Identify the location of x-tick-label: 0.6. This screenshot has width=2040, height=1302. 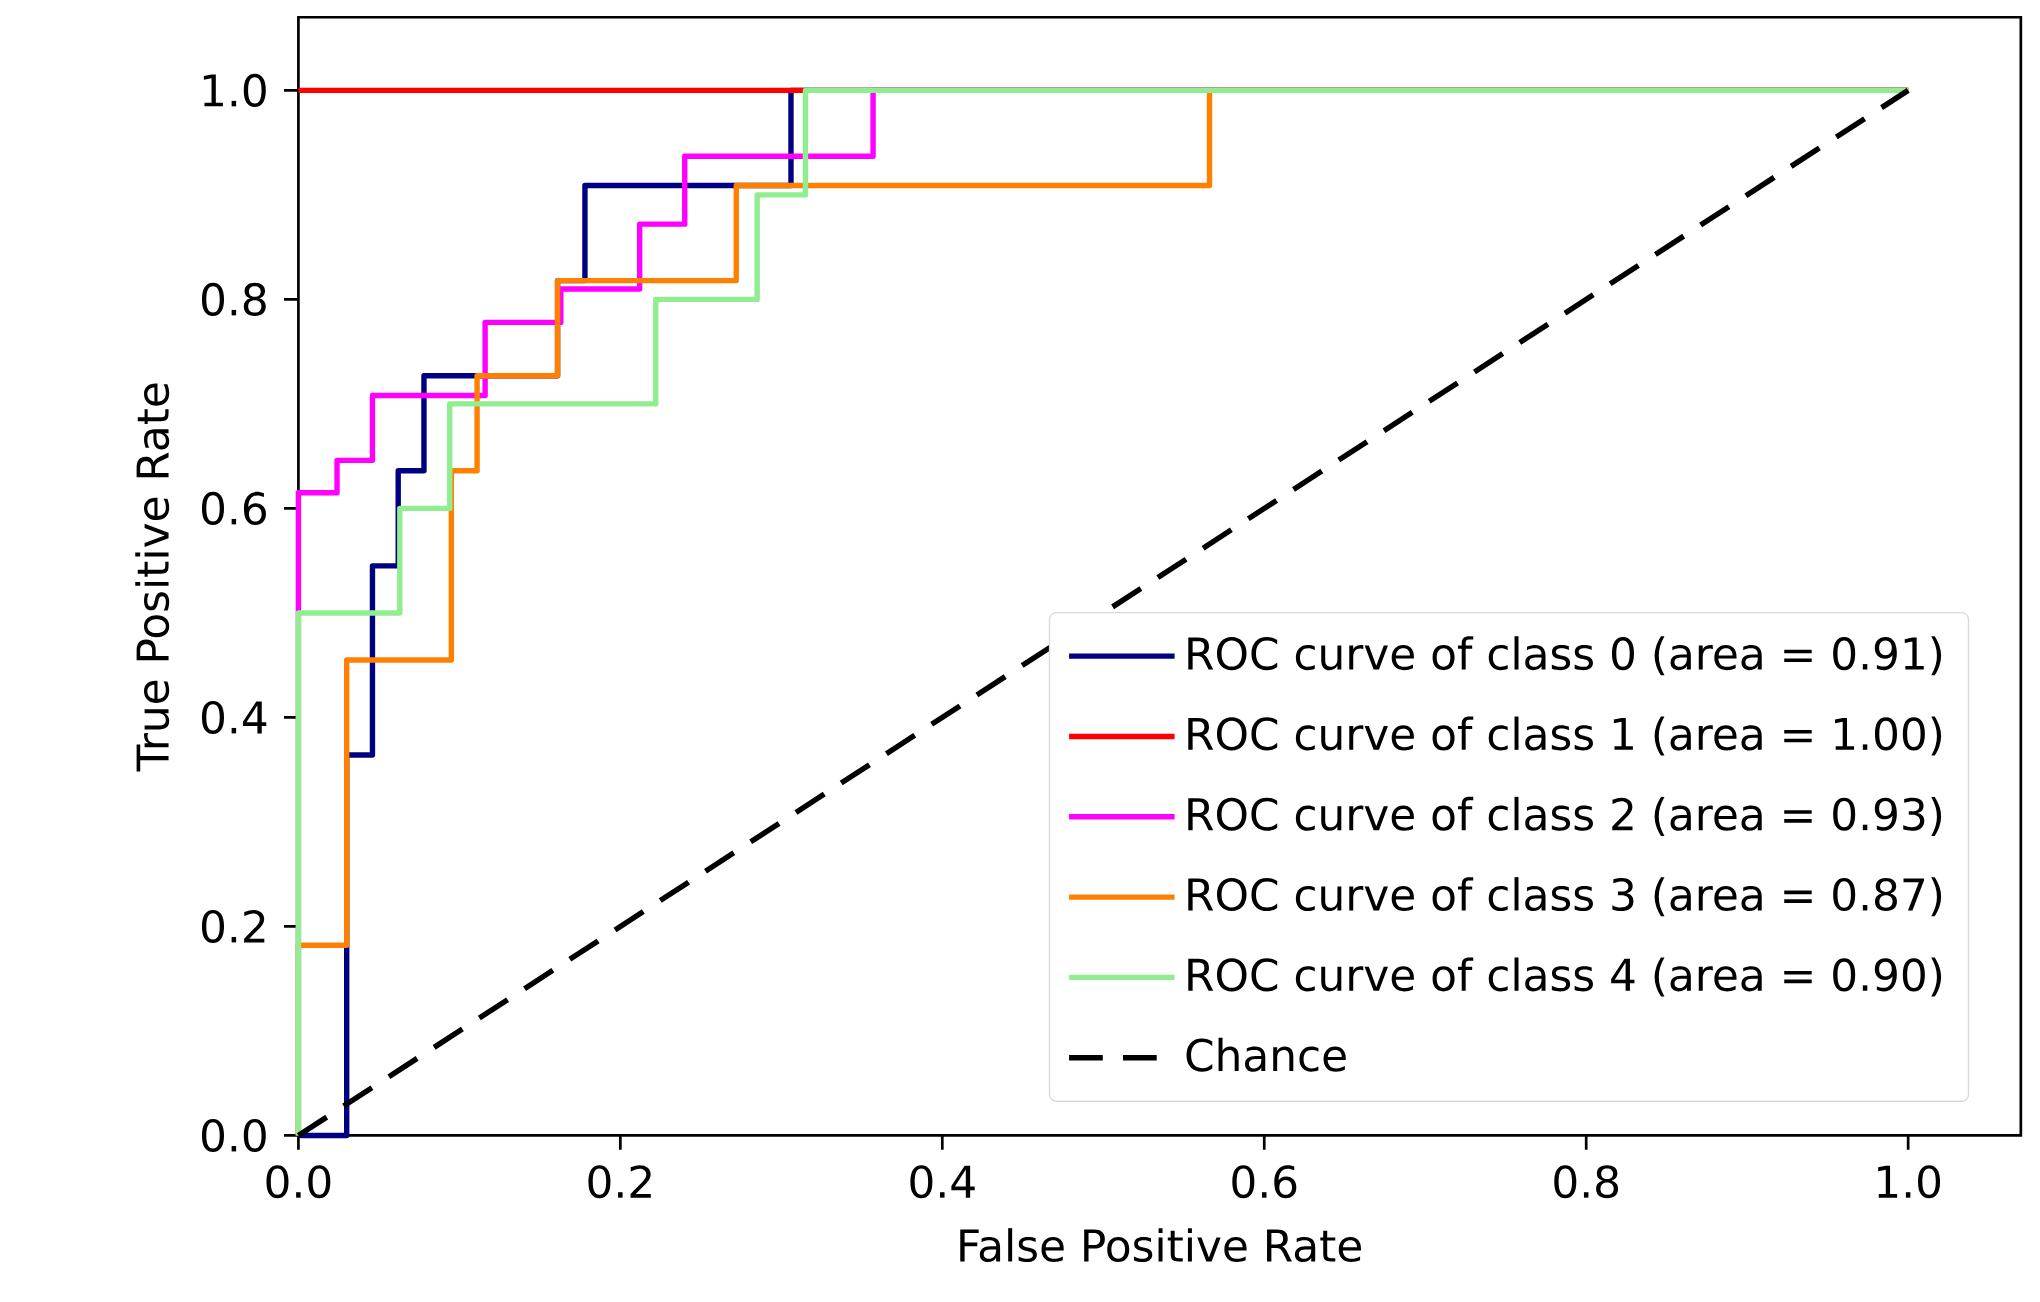
(1264, 1181).